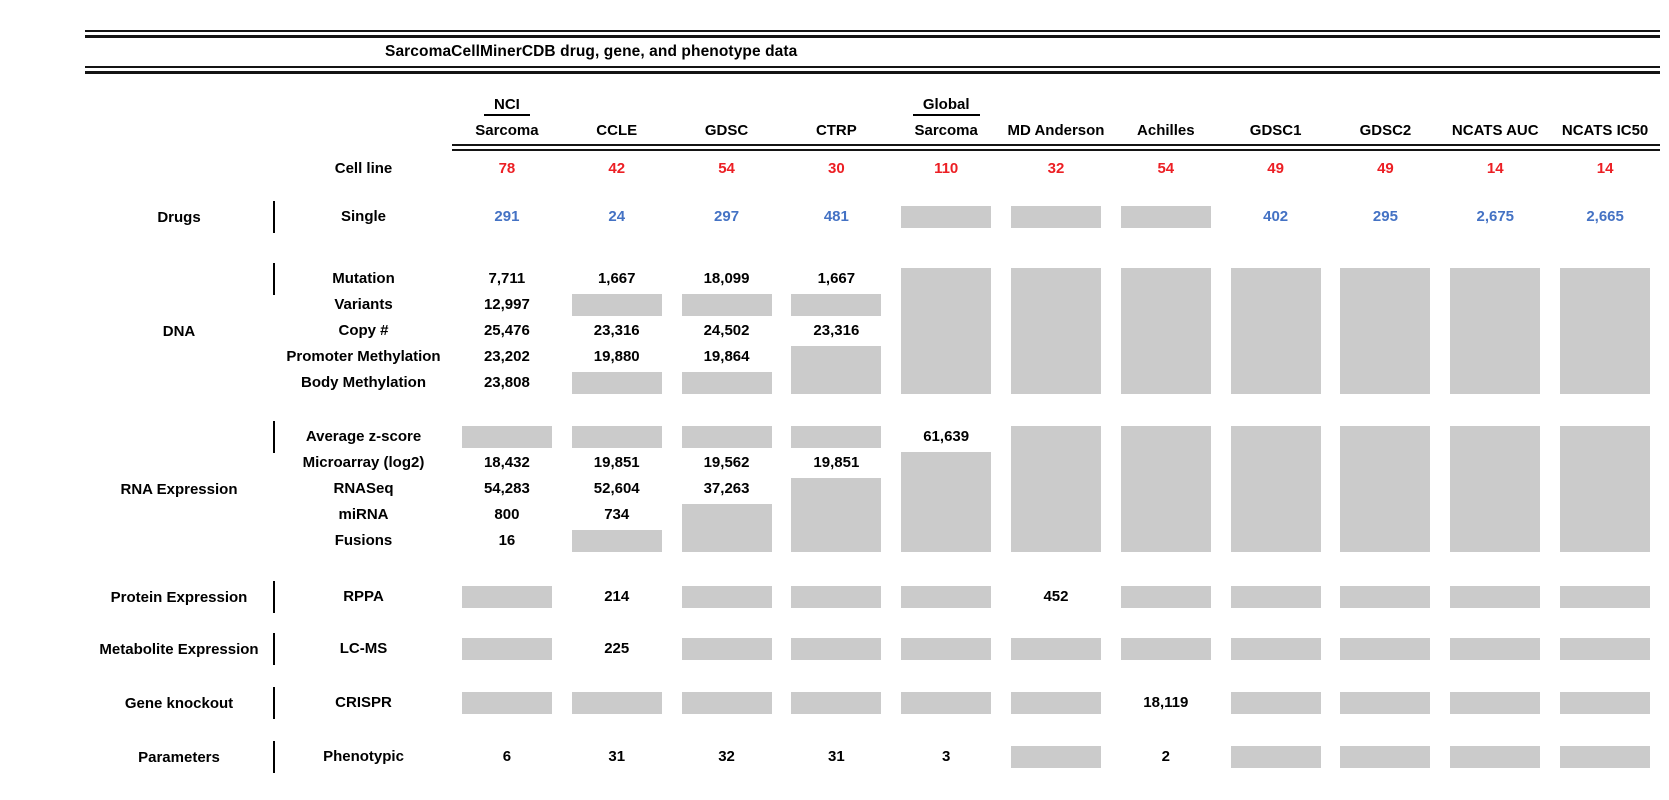 The image size is (1669, 800). Describe the element at coordinates (363, 216) in the screenshot. I see `row-label: Single` at that location.